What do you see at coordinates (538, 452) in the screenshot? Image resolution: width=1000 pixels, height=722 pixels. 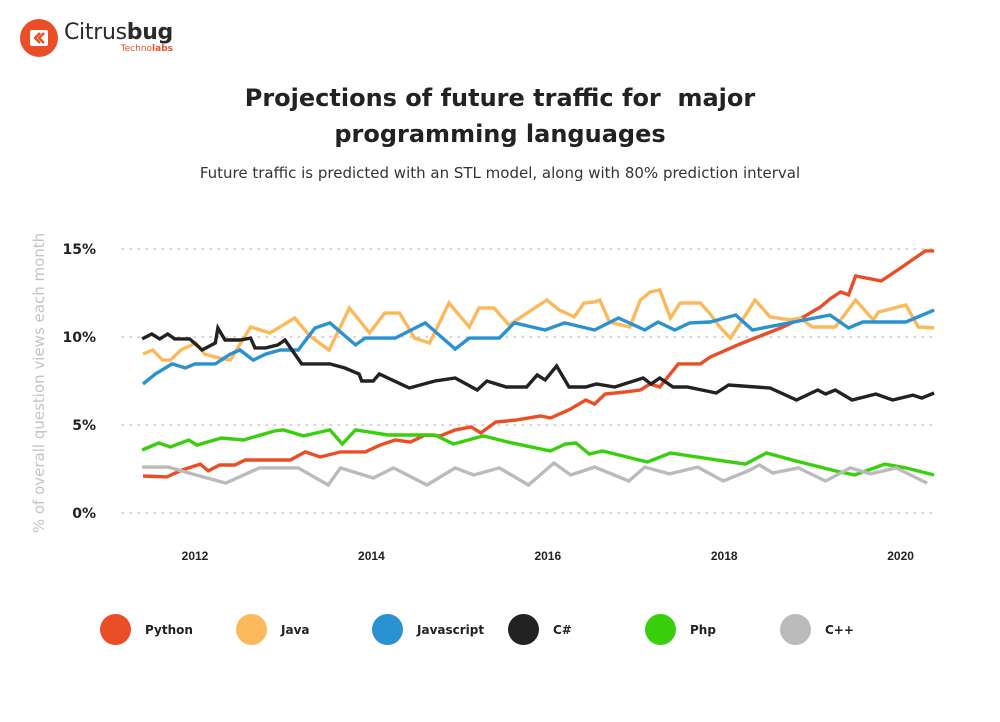 I see `series-line-php` at bounding box center [538, 452].